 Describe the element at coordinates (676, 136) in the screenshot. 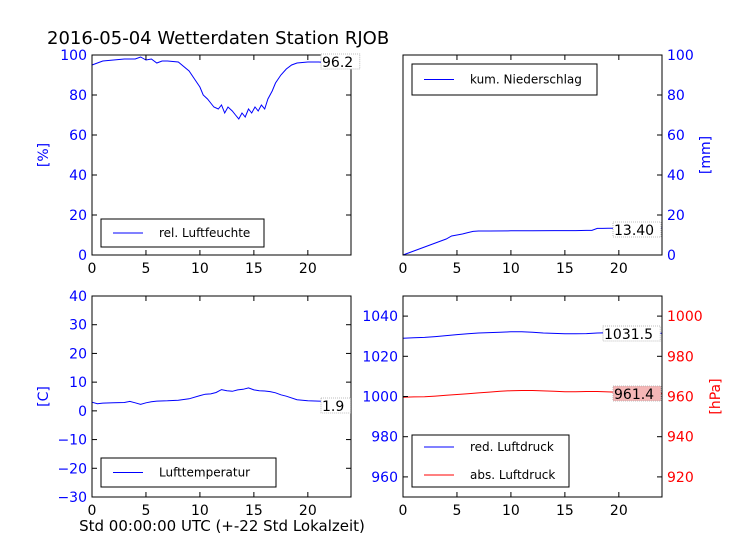

I see `precip-ytick-label: 60` at that location.